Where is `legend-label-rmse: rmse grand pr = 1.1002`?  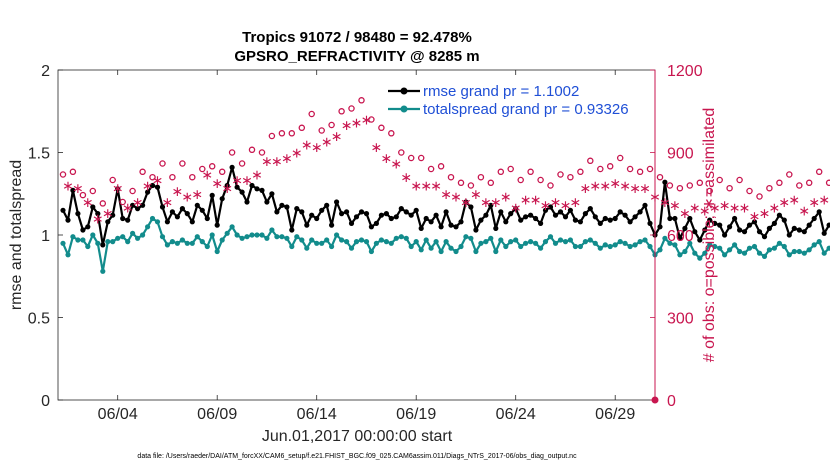 legend-label-rmse: rmse grand pr = 1.1002 is located at coordinates (501, 91).